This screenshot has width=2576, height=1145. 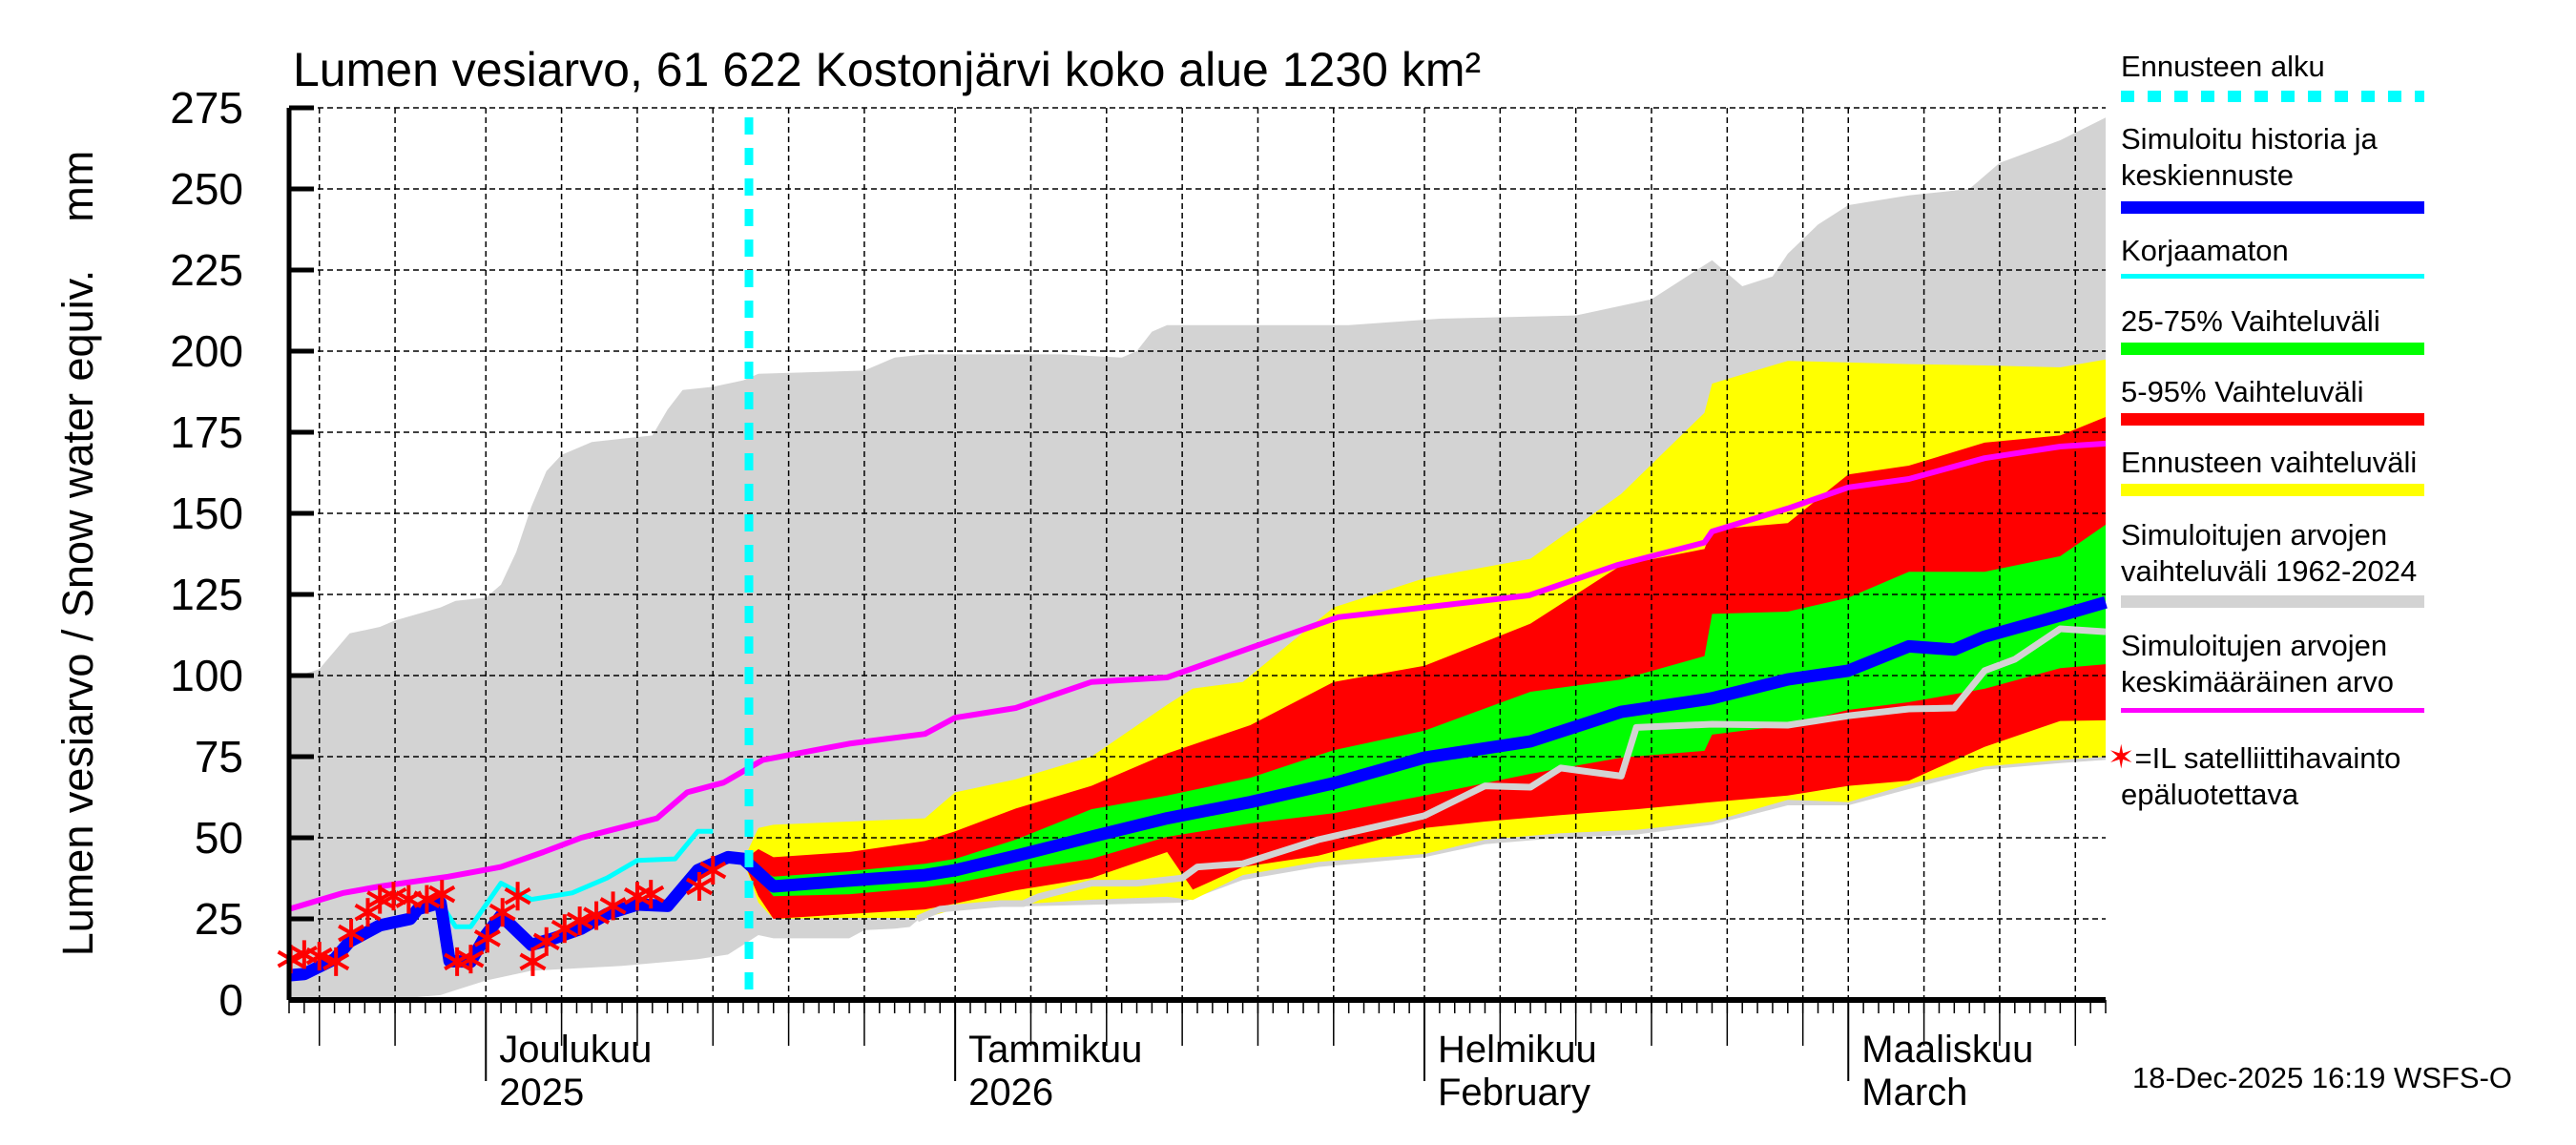 What do you see at coordinates (2269, 571) in the screenshot?
I see `legend-label: vaihteluväli 1962-2024` at bounding box center [2269, 571].